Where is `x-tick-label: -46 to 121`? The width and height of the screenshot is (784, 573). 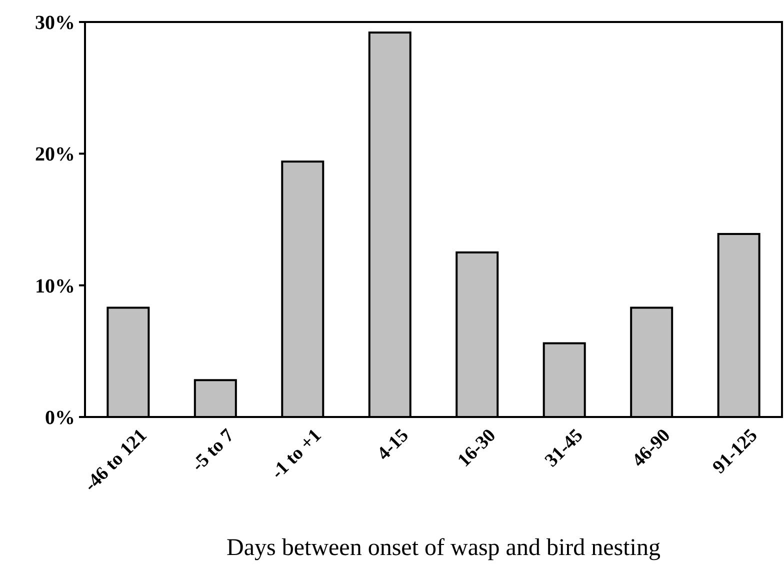 x-tick-label: -46 to 121 is located at coordinates (116, 460).